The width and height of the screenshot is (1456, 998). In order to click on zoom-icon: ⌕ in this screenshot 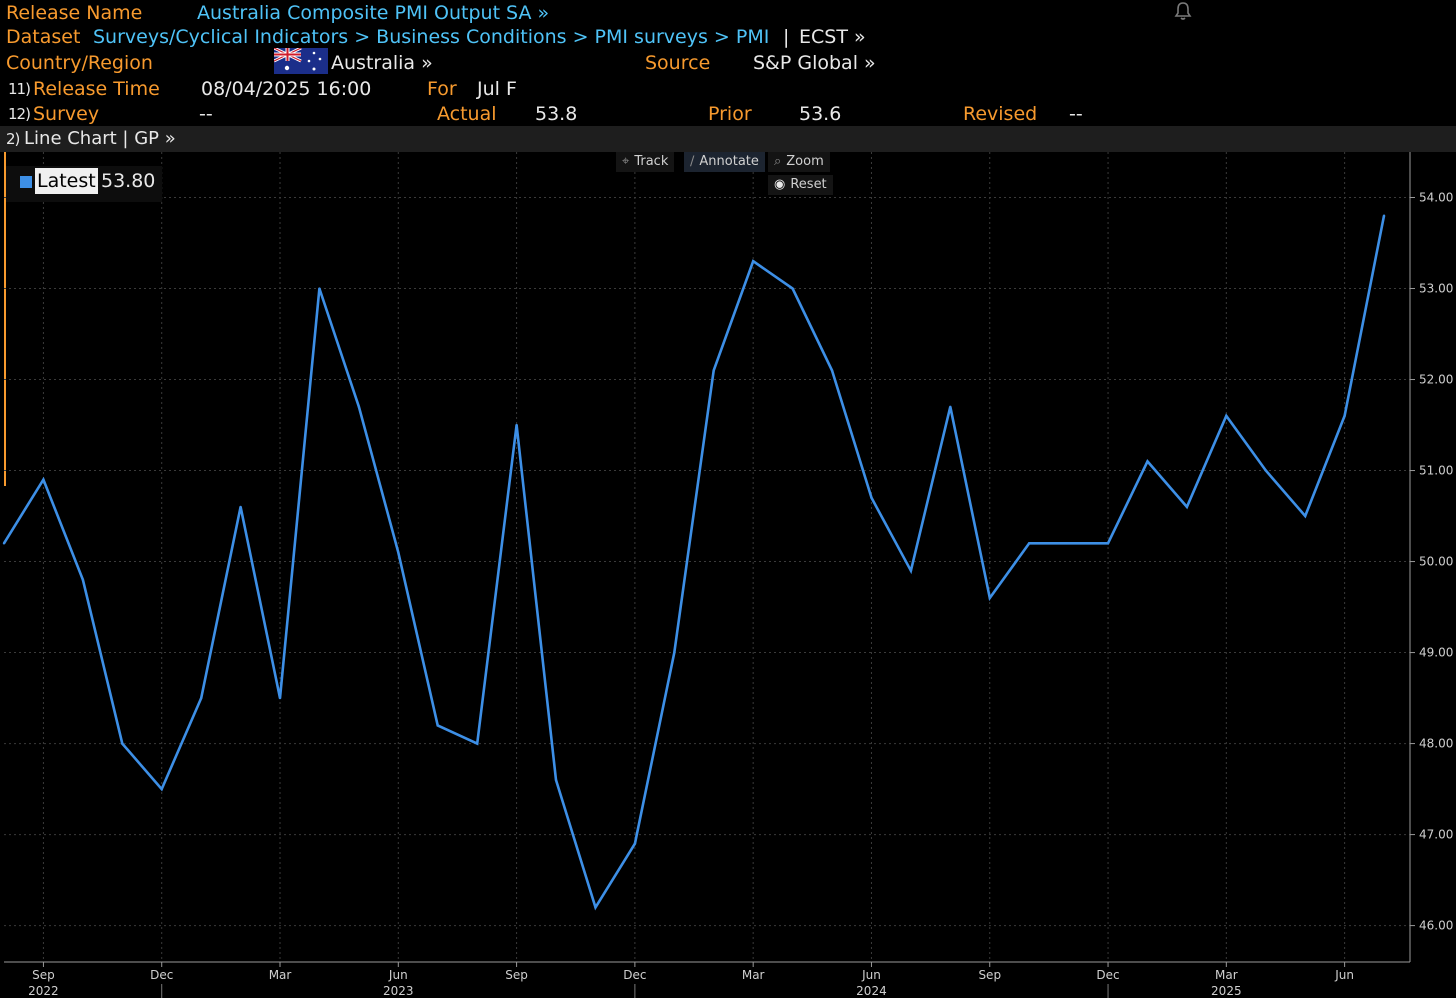, I will do `click(778, 161)`.